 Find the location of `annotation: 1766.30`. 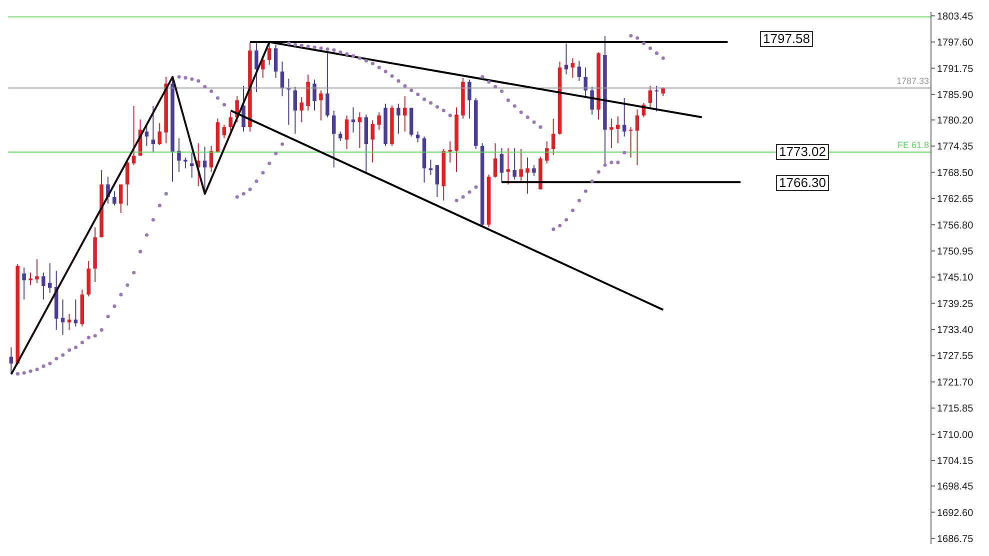

annotation: 1766.30 is located at coordinates (802, 182).